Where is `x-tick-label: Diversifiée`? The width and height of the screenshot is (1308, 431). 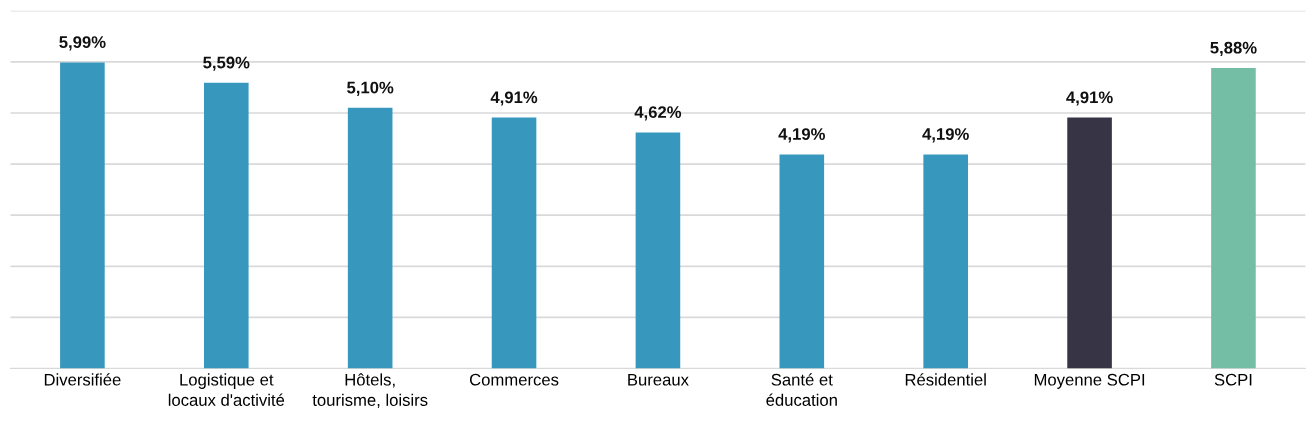 x-tick-label: Diversifiée is located at coordinates (82, 379).